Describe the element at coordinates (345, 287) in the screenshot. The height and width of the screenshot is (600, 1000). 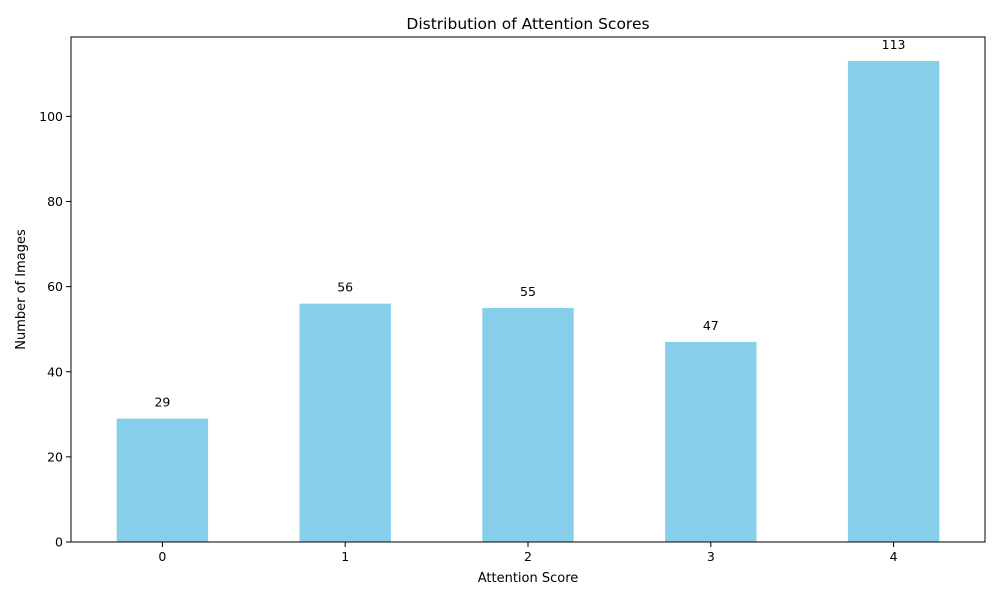
I see `data-label-1: 56` at that location.